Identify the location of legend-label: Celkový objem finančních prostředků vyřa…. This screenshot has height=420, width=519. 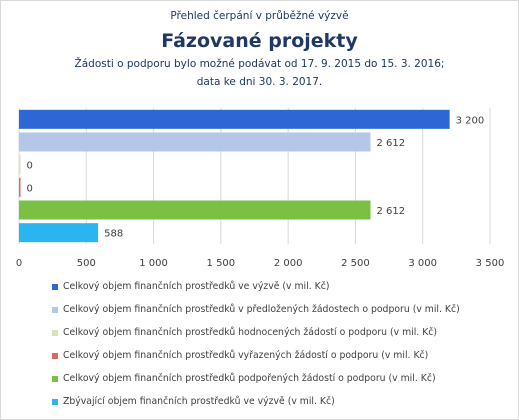
(246, 355).